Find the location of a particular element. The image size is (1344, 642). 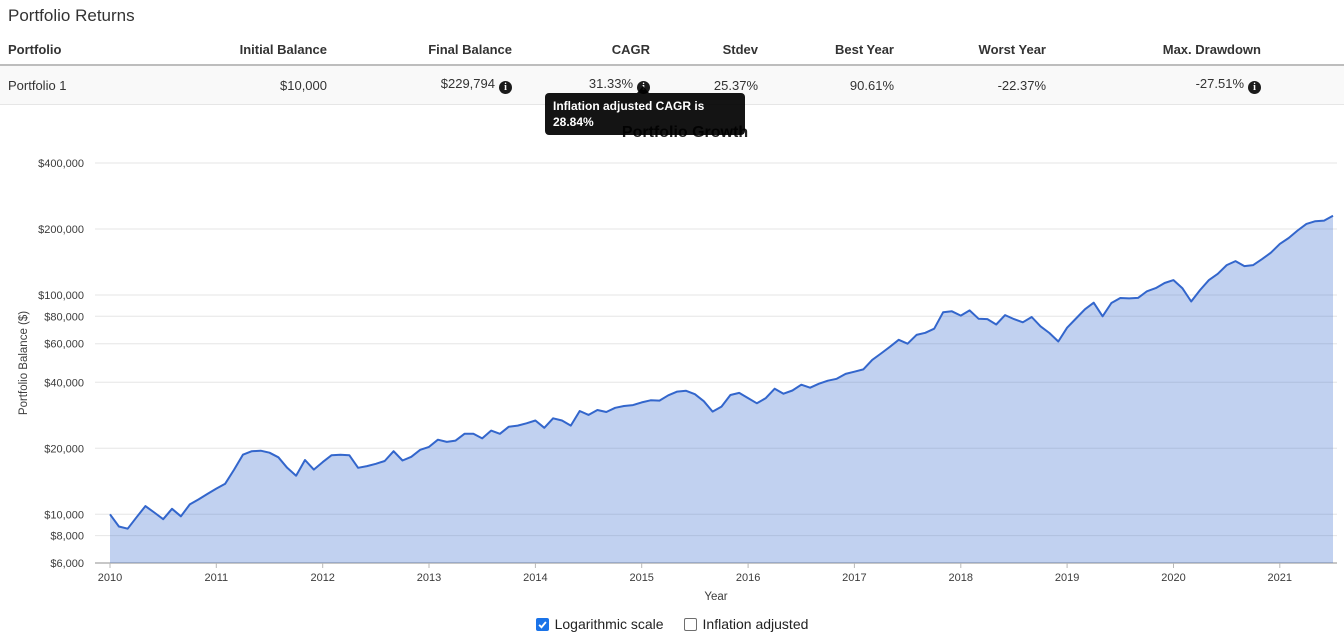

y-axis-tick-label: $40,000 is located at coordinates (64, 383).